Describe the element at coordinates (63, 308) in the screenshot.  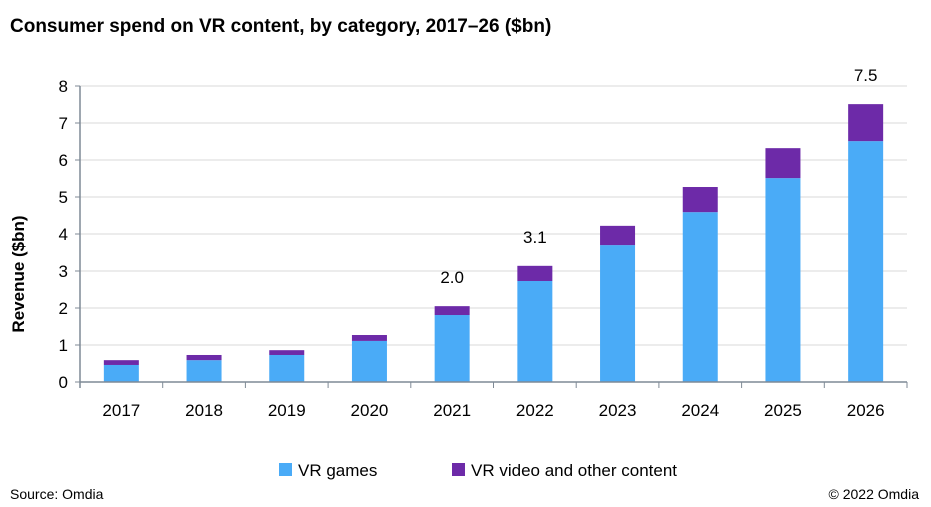
I see `y-tick-label: 2` at that location.